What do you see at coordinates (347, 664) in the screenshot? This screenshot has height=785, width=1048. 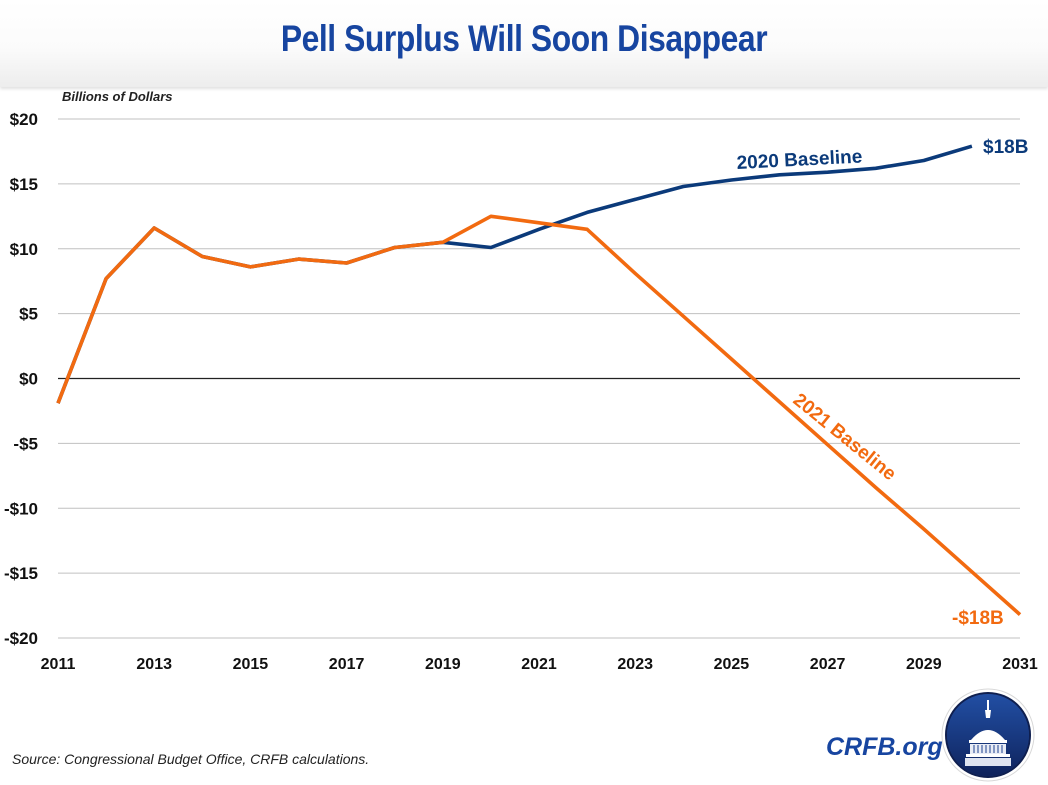 I see `x-tick-label: 2017` at bounding box center [347, 664].